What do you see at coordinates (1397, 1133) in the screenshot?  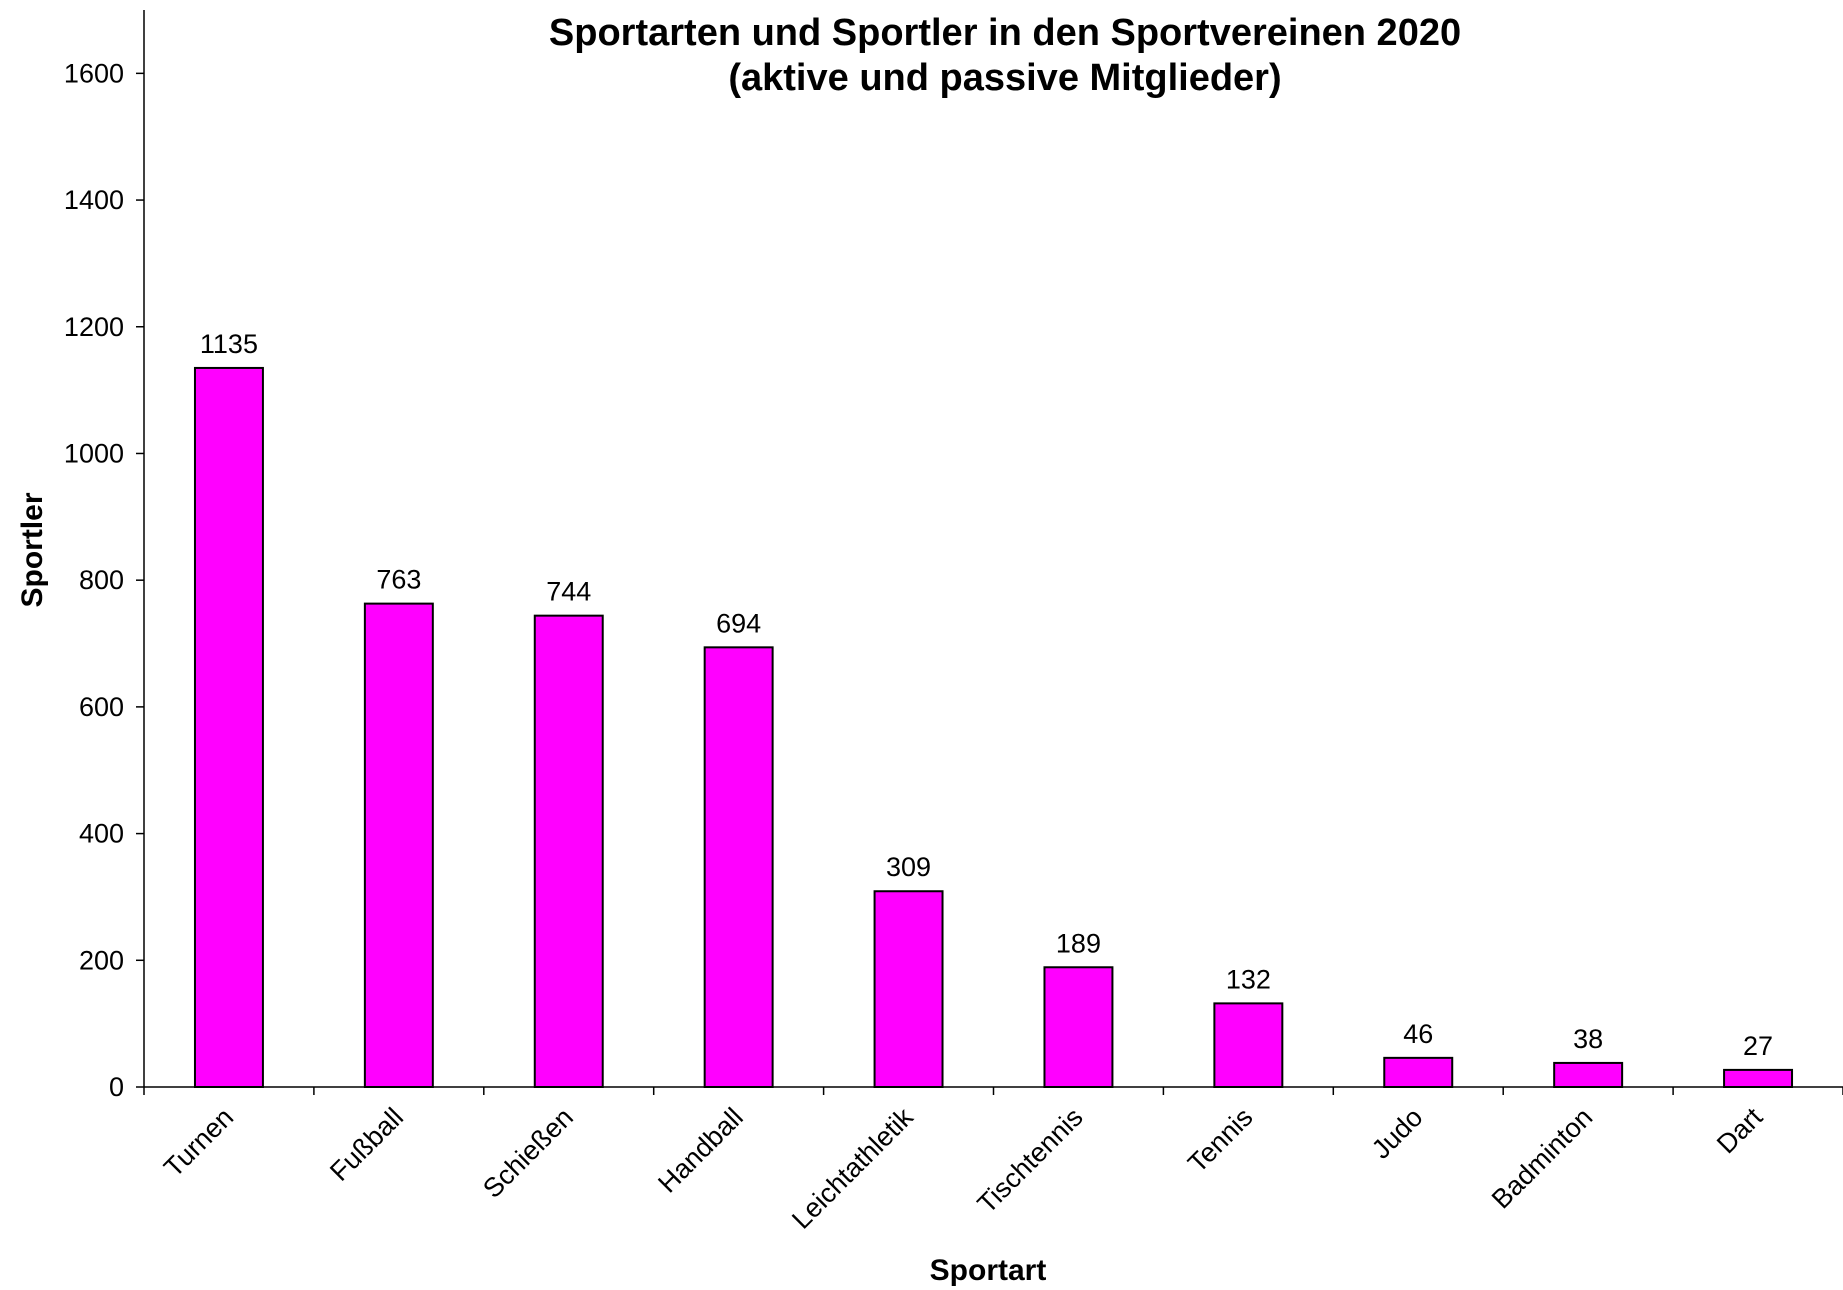 I see `x-tick-label: Judo` at bounding box center [1397, 1133].